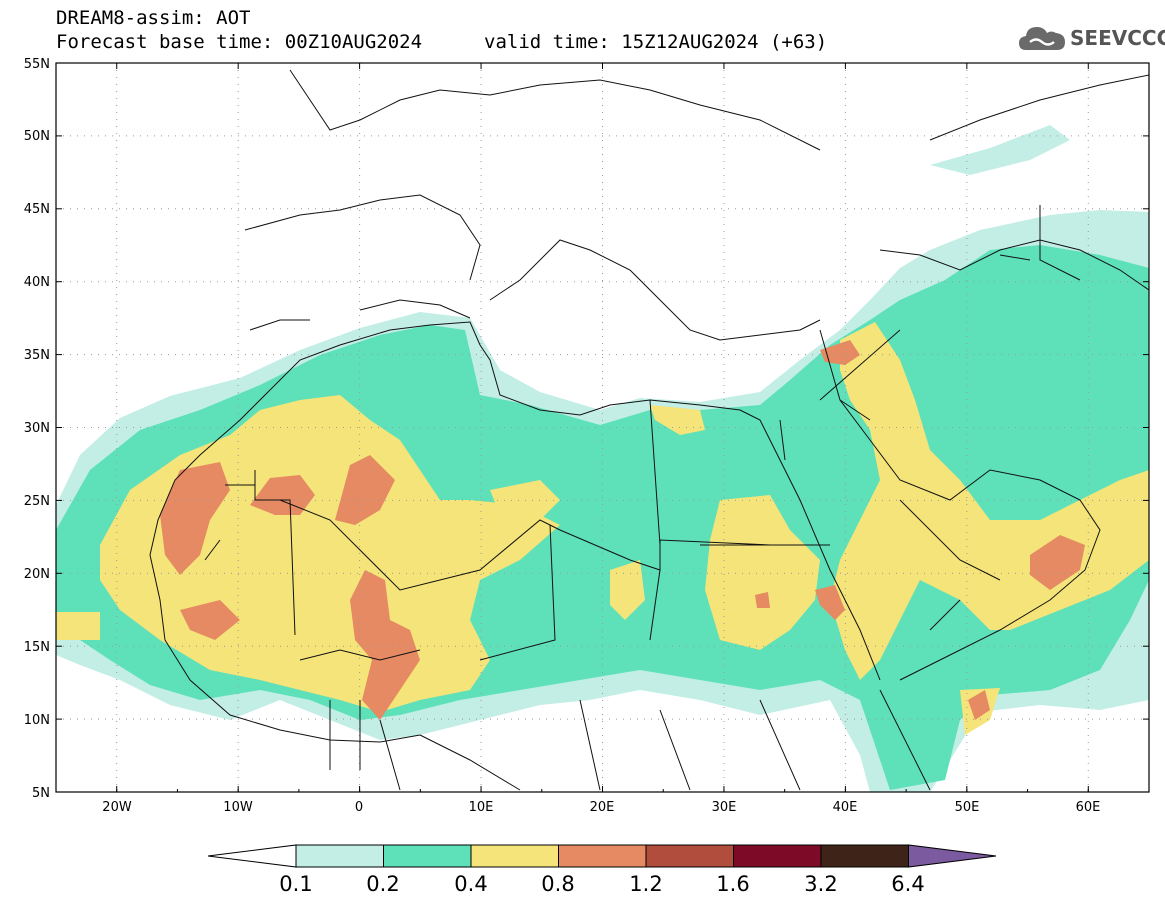 The width and height of the screenshot is (1165, 905). I want to click on lon-tick-label: 20E, so click(602, 807).